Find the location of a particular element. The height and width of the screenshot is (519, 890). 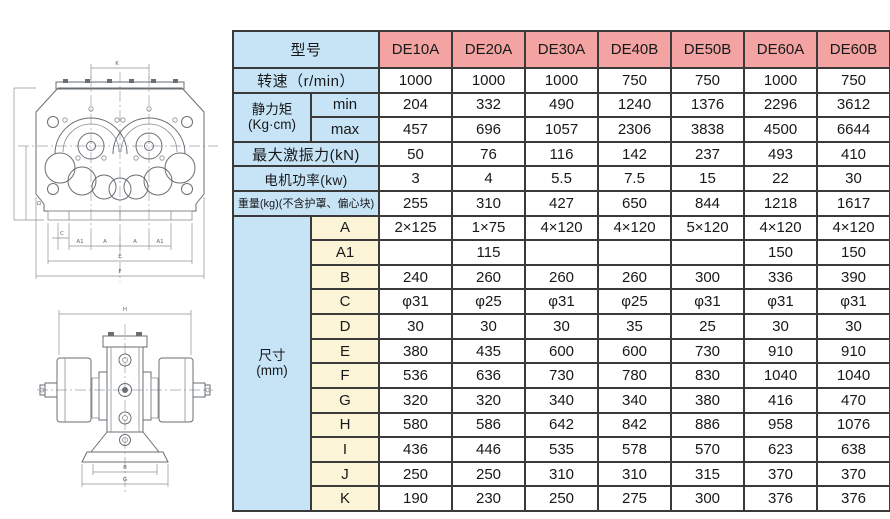

dim-letter-cell: C is located at coordinates (345, 302).